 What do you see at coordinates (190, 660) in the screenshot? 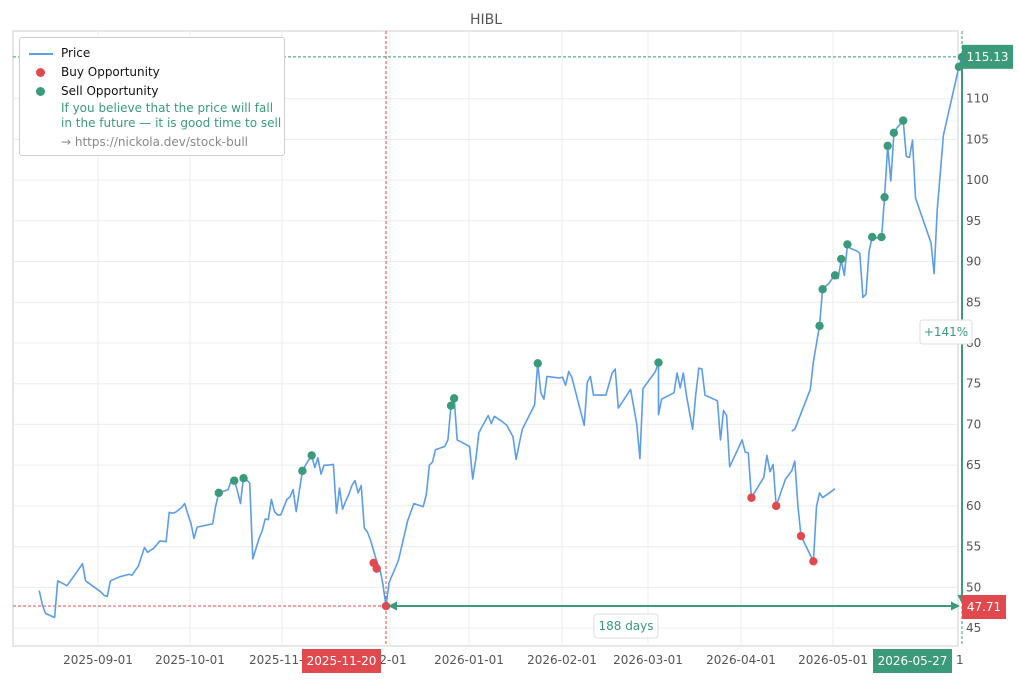
I see `x-tick-label: 2025-10-01` at bounding box center [190, 660].